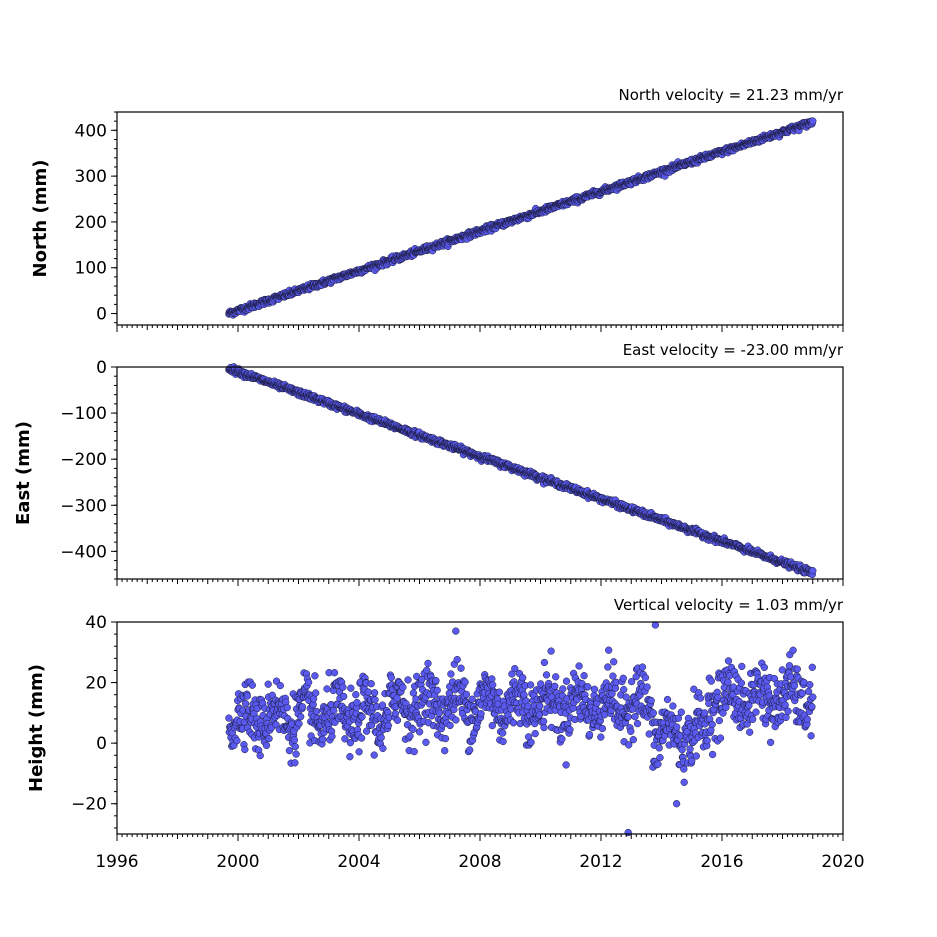 The height and width of the screenshot is (937, 937). Describe the element at coordinates (480, 582) in the screenshot. I see `east-x-ticks` at that location.